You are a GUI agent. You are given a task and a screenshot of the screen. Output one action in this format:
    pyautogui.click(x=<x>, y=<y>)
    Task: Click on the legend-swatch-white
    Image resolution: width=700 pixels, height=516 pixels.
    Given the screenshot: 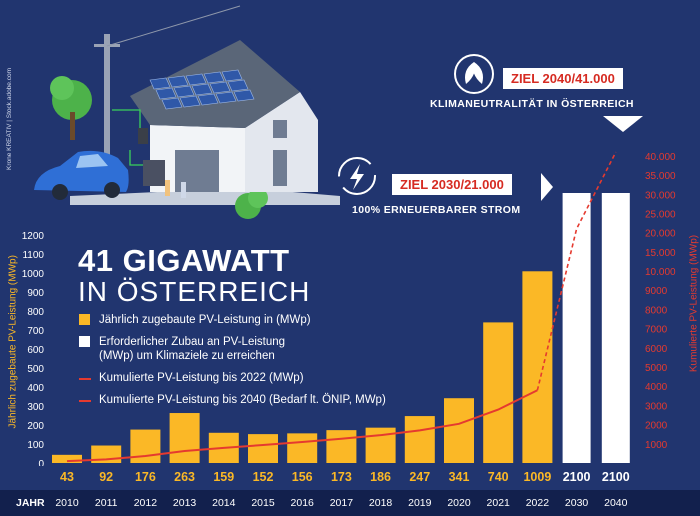 What is the action you would take?
    pyautogui.click(x=84, y=341)
    